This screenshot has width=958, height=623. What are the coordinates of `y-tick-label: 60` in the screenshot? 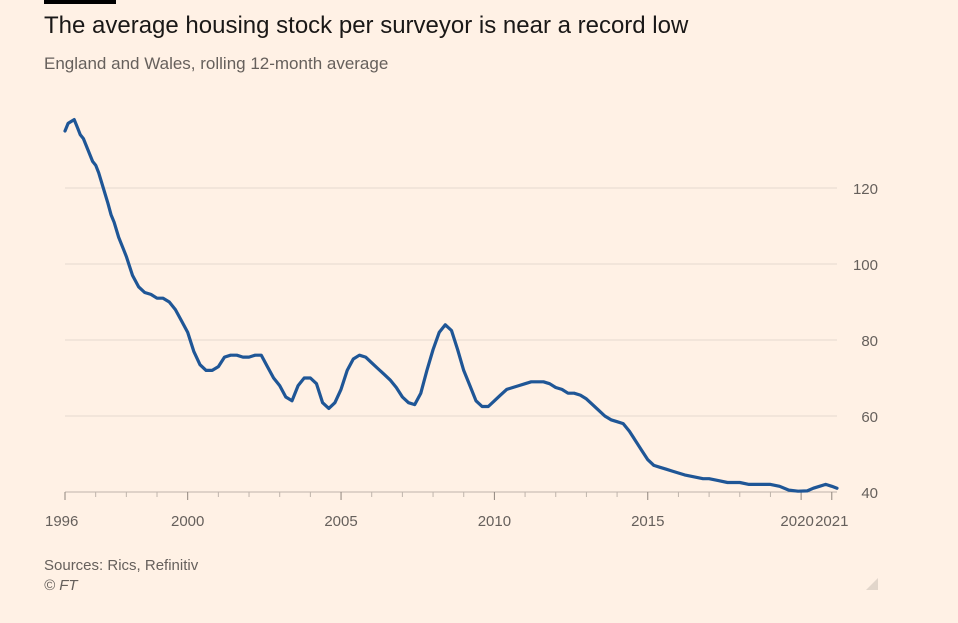 It's located at (869, 417).